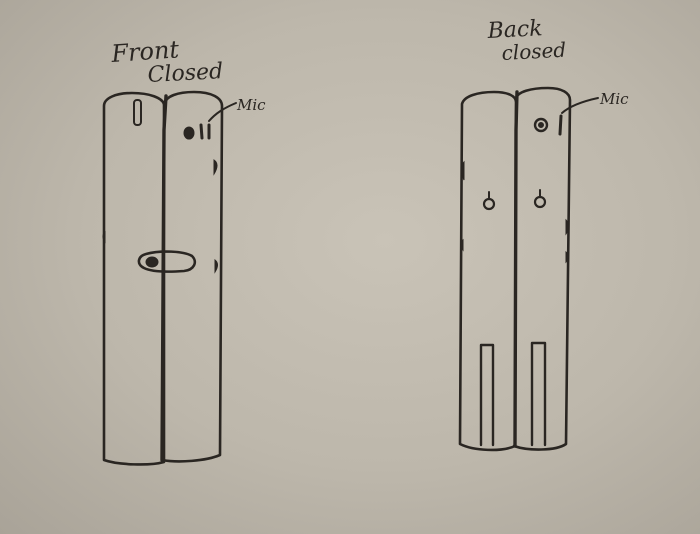 The image size is (700, 534). What do you see at coordinates (152, 262) in the screenshot?
I see `front-clasp-button` at bounding box center [152, 262].